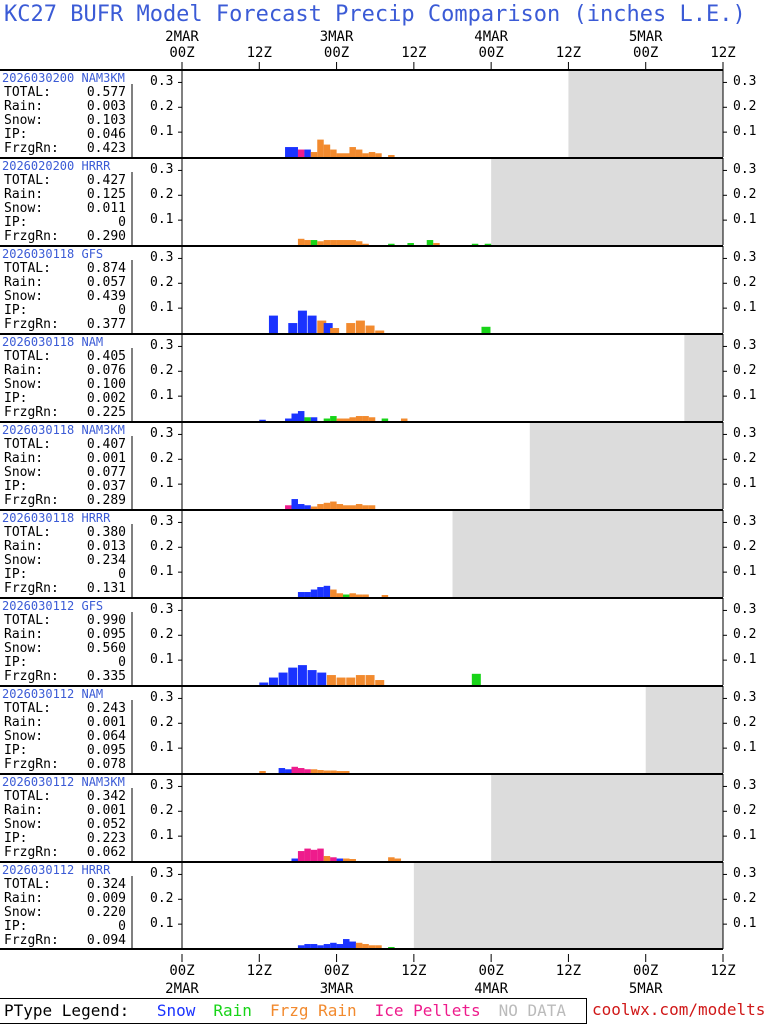 The height and width of the screenshot is (1024, 768). Describe the element at coordinates (182, 989) in the screenshot. I see `bottom-day-label: 2MAR` at that location.